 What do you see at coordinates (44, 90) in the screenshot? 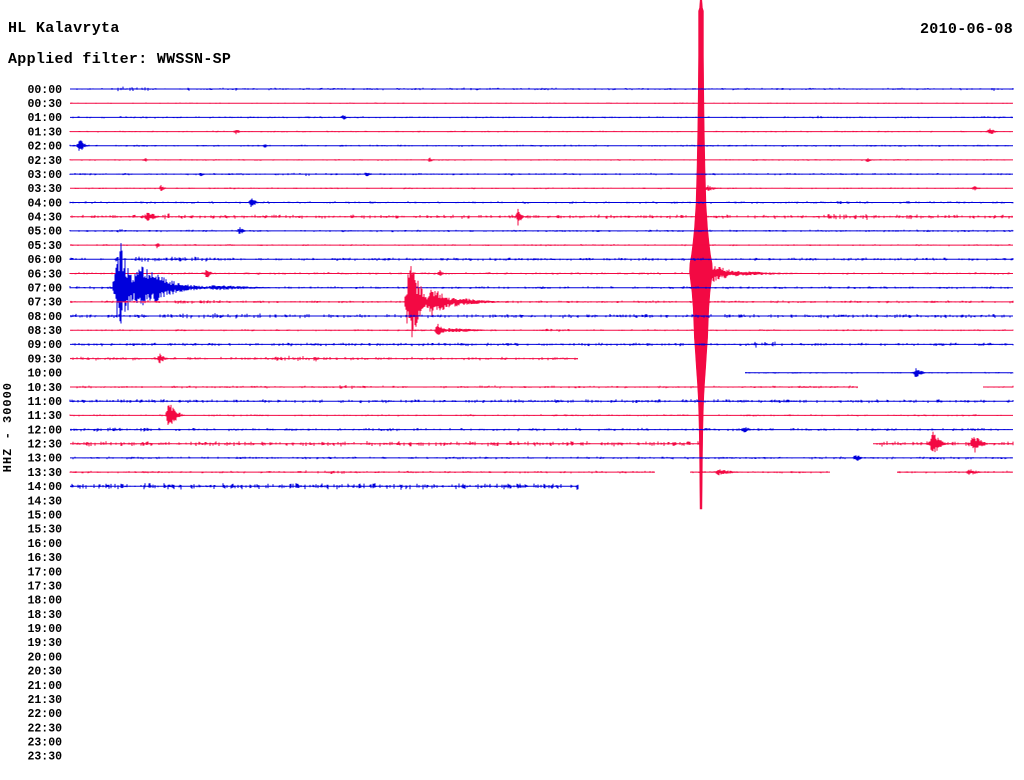
I see `row-time-label: 00:00` at bounding box center [44, 90].